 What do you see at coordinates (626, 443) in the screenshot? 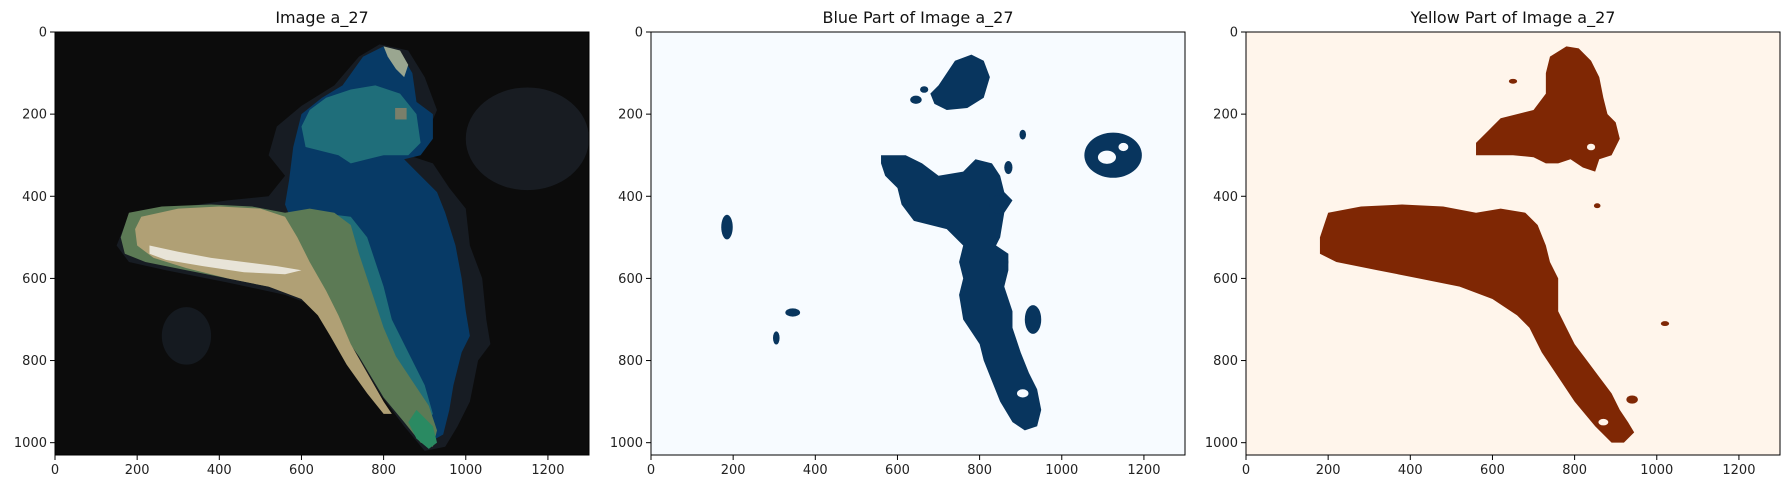
I see `blue-ytick-label: 1000` at bounding box center [626, 443].